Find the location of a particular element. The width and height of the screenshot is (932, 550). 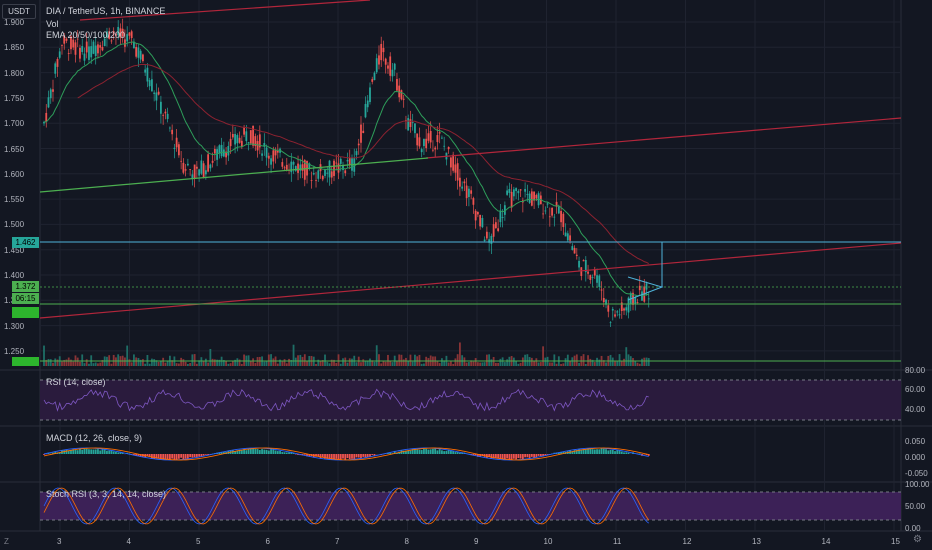

stoch-rsi-label: Stoch RSI (3, 3, 14, 14, close) is located at coordinates (106, 494).